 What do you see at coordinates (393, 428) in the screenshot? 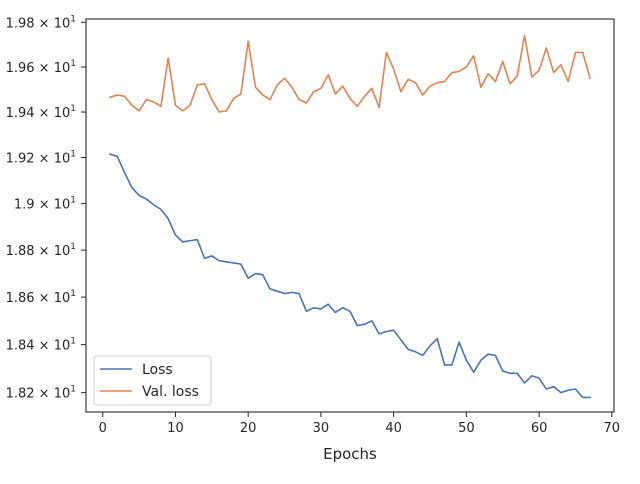
I see `x-tick-label: 40` at bounding box center [393, 428].